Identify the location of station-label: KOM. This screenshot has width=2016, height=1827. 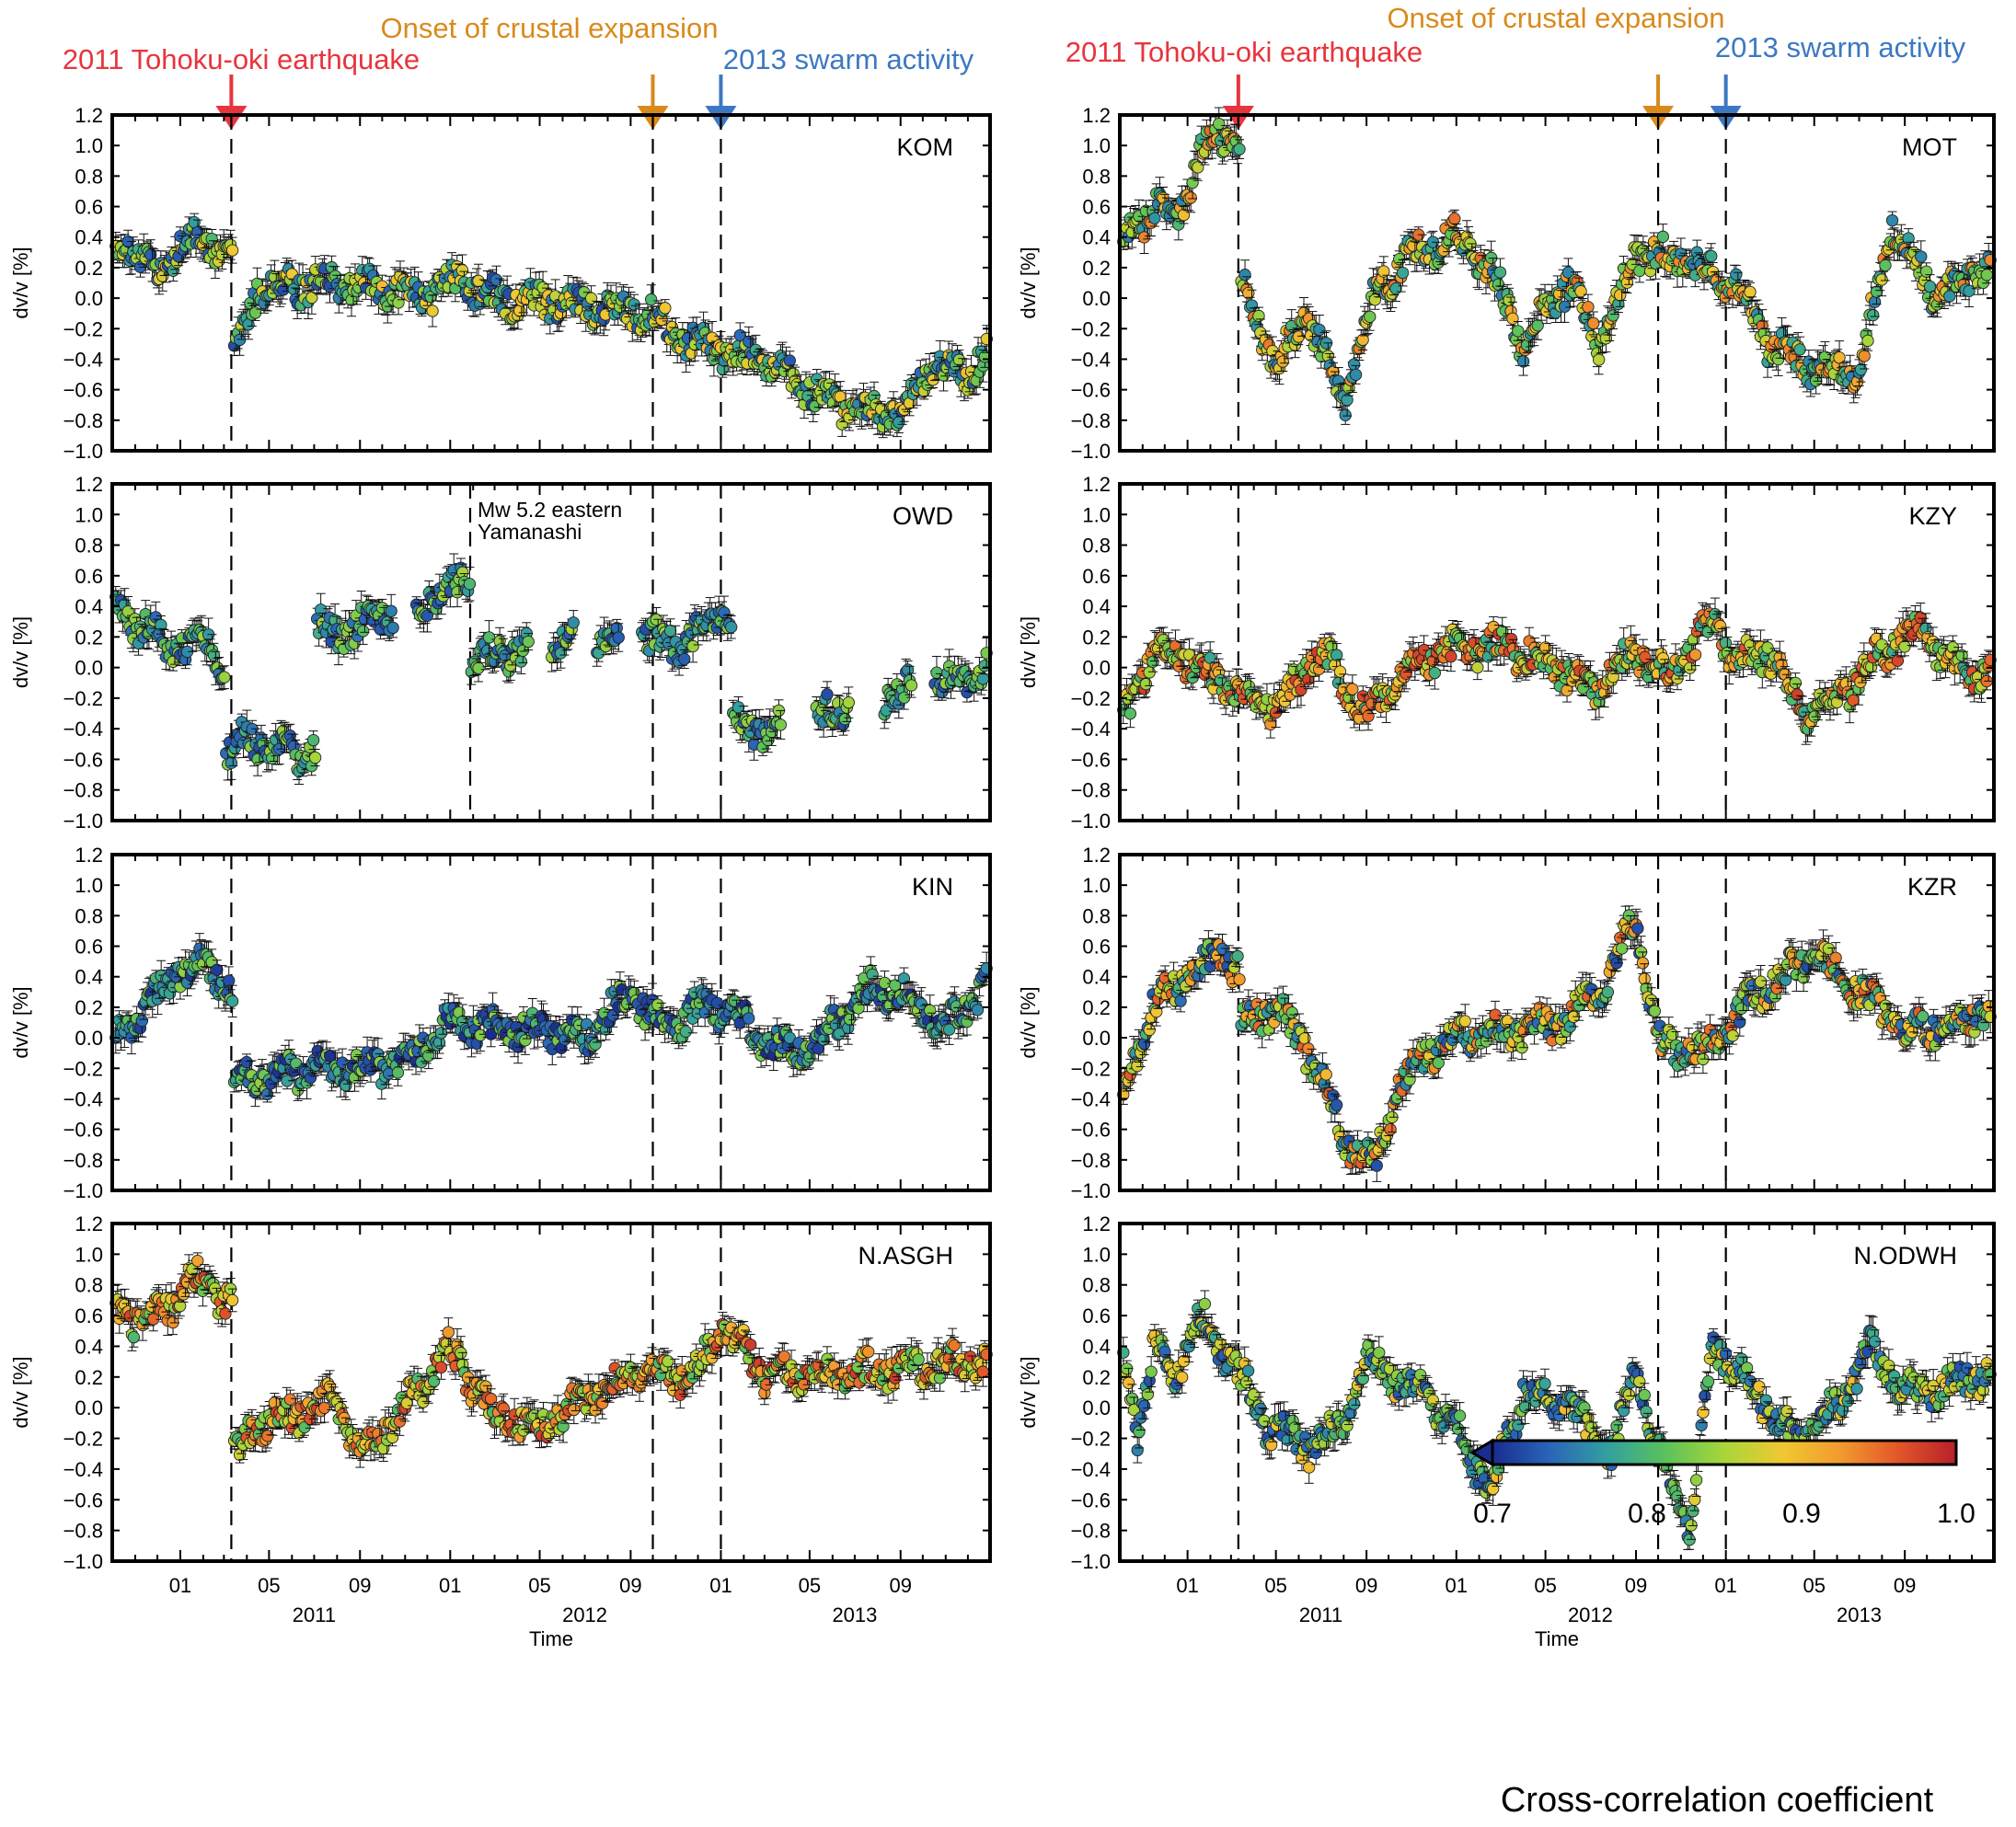
(924, 147).